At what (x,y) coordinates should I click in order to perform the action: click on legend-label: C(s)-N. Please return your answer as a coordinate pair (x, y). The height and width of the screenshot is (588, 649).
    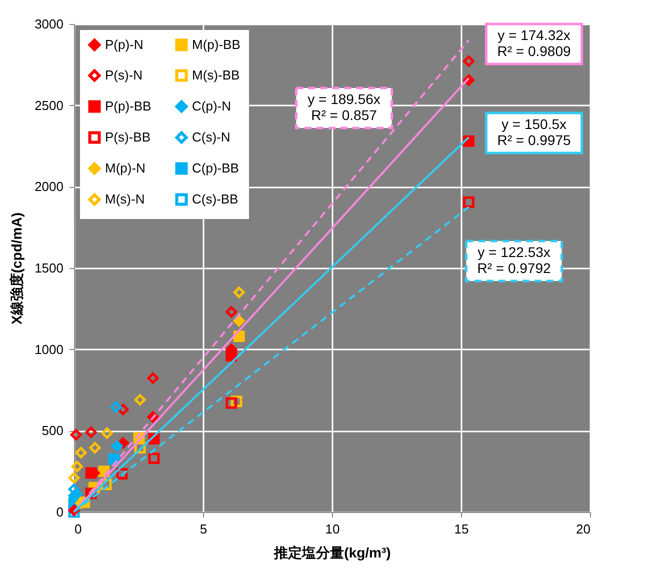
    Looking at the image, I should click on (211, 137).